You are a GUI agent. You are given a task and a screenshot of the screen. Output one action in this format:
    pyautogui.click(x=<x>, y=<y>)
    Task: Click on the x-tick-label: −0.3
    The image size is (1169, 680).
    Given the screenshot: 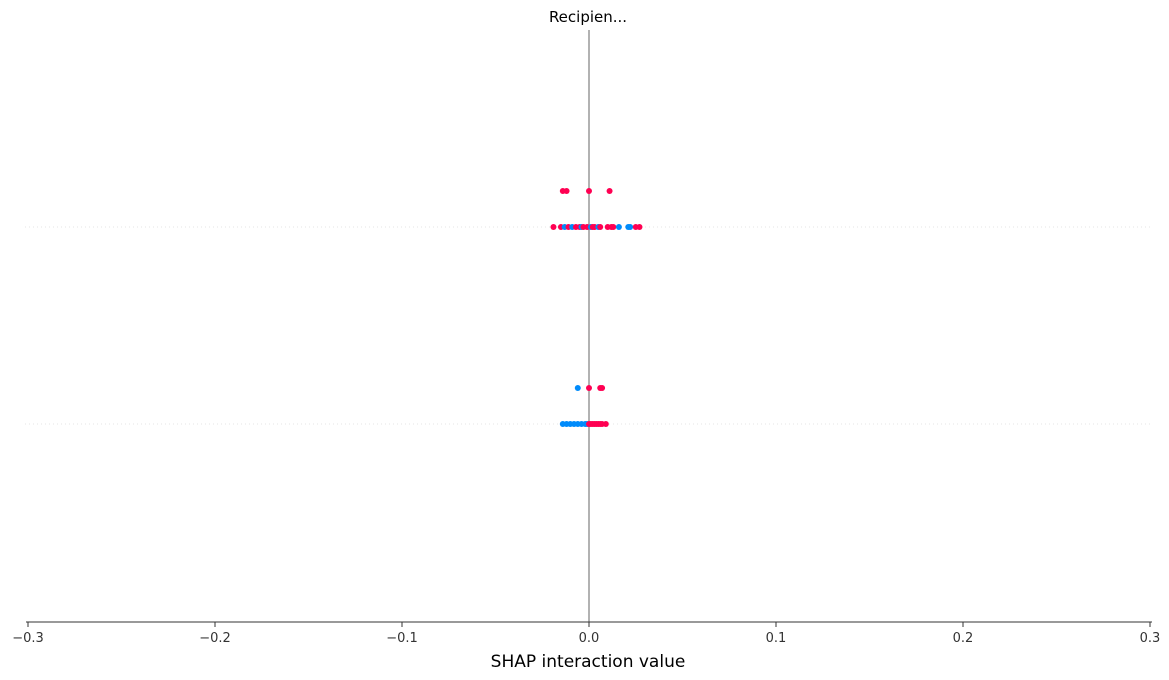 What is the action you would take?
    pyautogui.click(x=28, y=638)
    